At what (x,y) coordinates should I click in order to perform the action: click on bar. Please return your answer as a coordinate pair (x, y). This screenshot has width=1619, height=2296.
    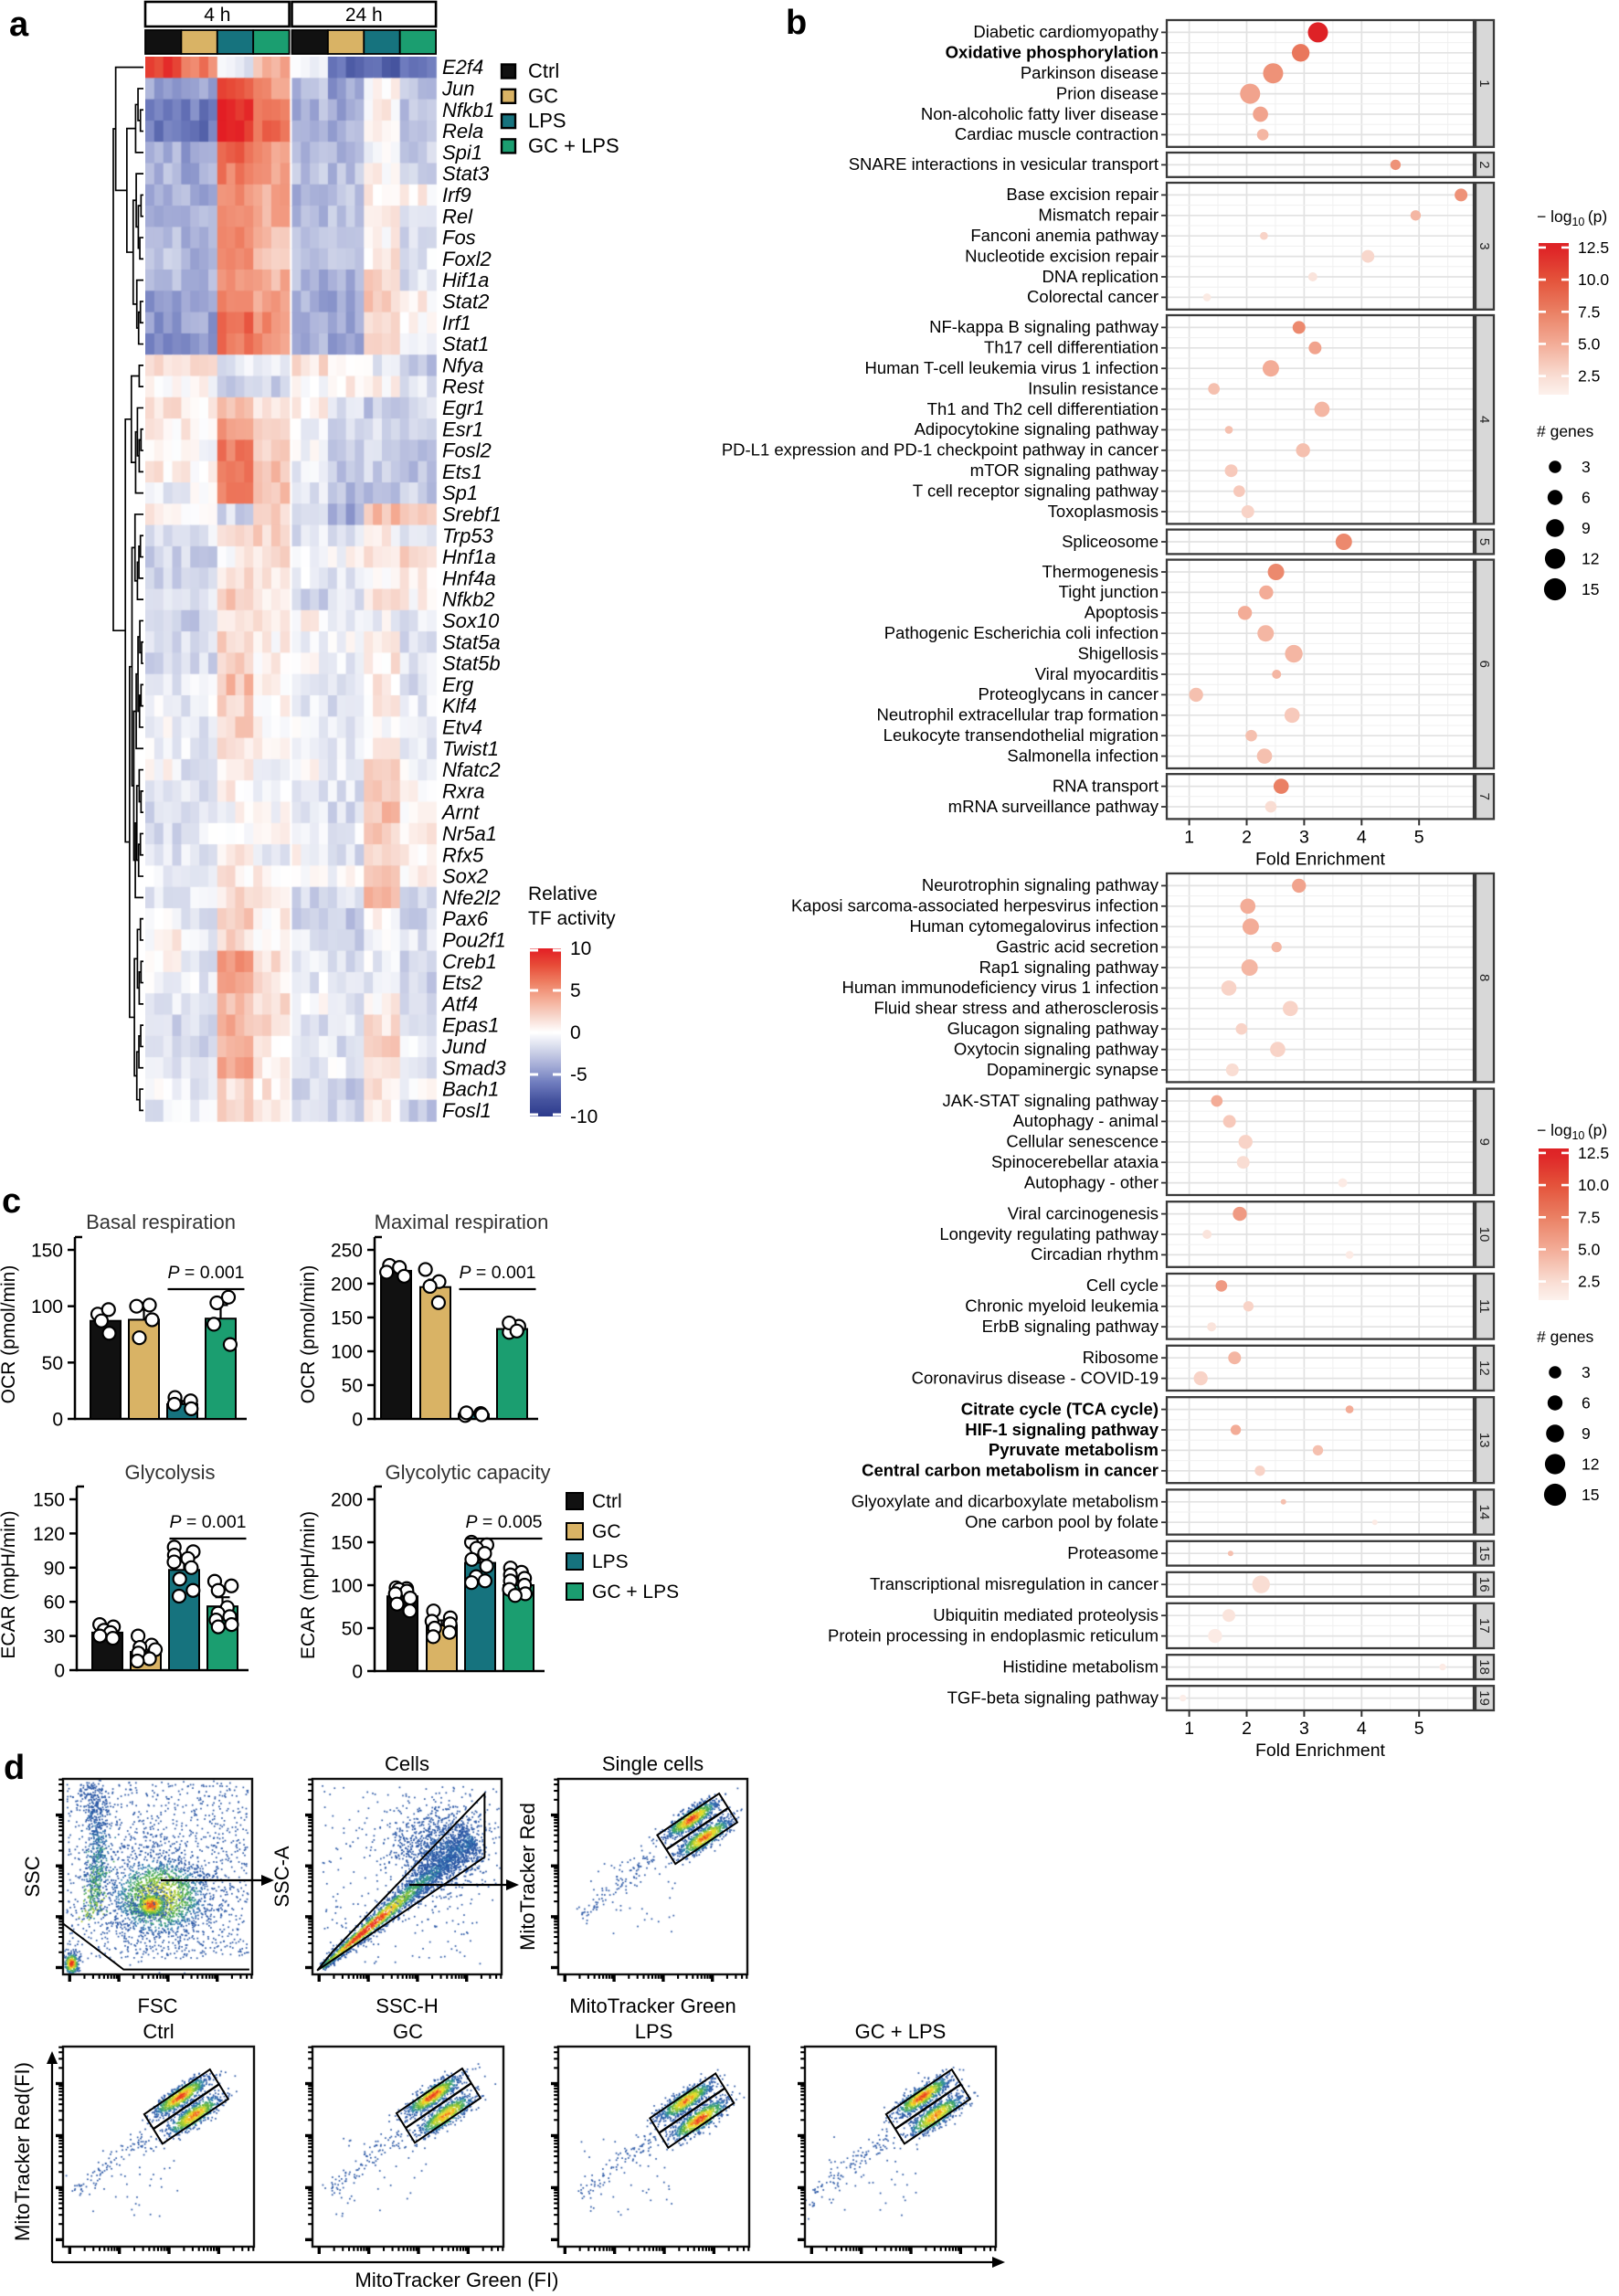
    Looking at the image, I should click on (396, 1344).